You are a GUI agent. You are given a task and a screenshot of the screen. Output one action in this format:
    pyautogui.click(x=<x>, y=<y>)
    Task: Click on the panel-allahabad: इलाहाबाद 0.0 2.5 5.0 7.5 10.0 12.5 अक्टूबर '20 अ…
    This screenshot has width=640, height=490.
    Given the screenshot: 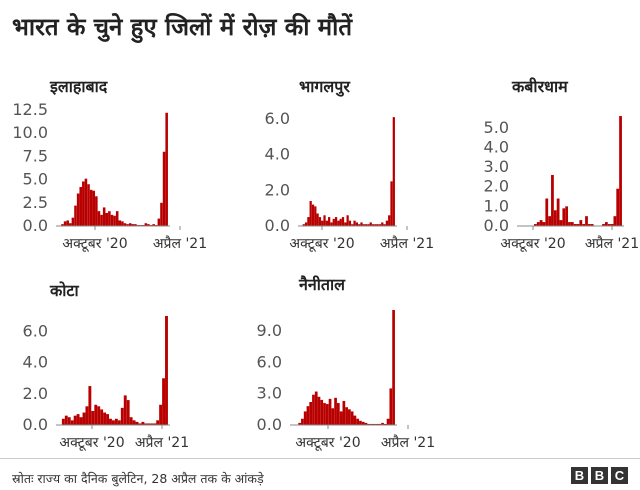 What is the action you would take?
    pyautogui.click(x=109, y=164)
    